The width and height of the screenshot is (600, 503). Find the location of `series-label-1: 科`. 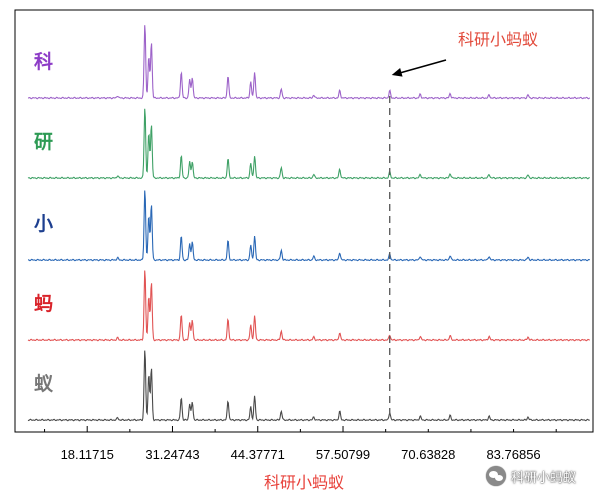

series-label-1: 科 is located at coordinates (43, 61).